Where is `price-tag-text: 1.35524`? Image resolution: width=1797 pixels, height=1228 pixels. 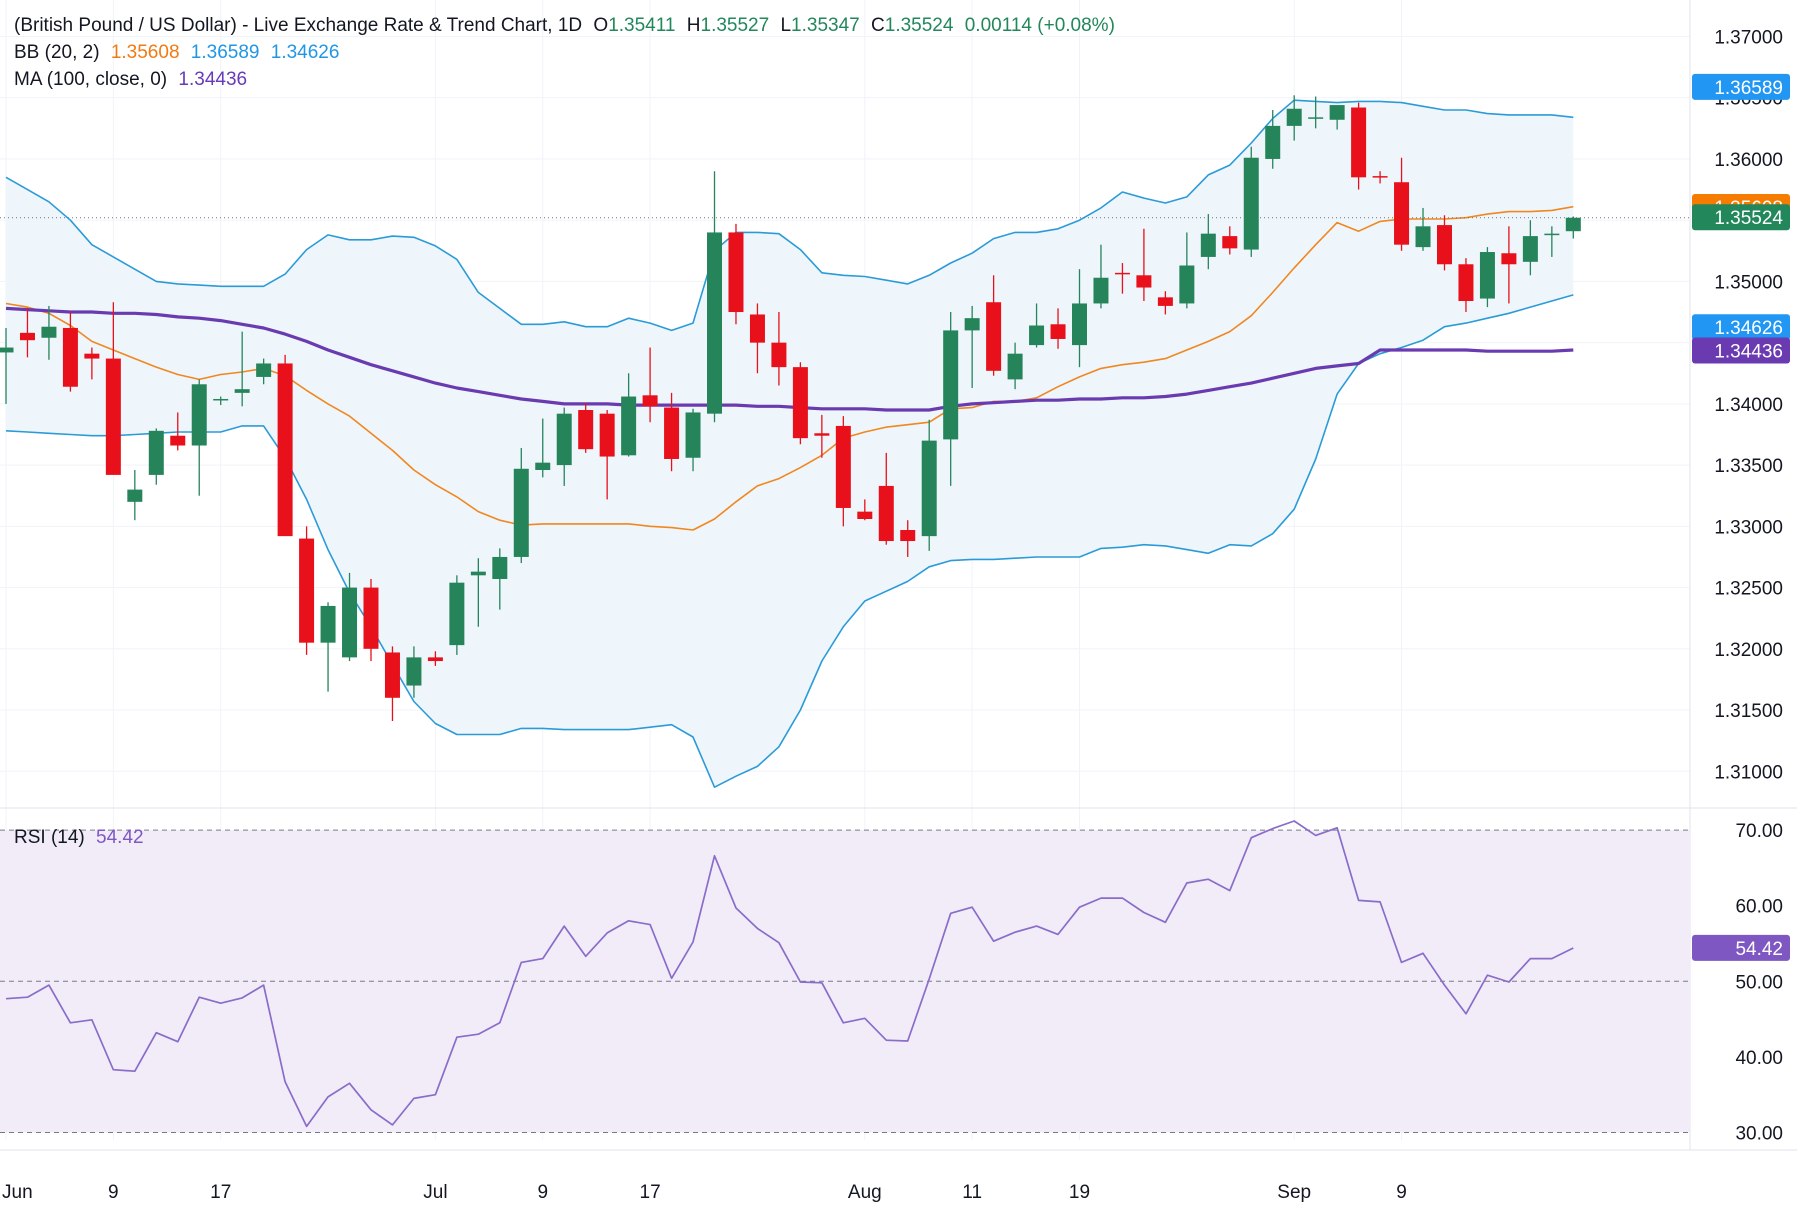 price-tag-text: 1.35524 is located at coordinates (1748, 218).